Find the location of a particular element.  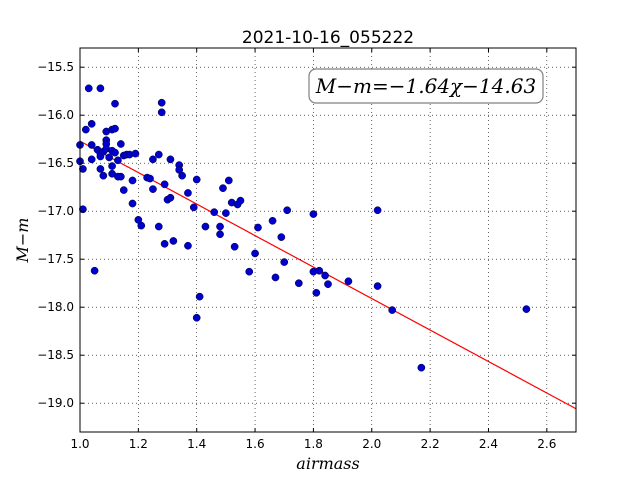

y-tick-label: −17.0 is located at coordinates (55, 211).